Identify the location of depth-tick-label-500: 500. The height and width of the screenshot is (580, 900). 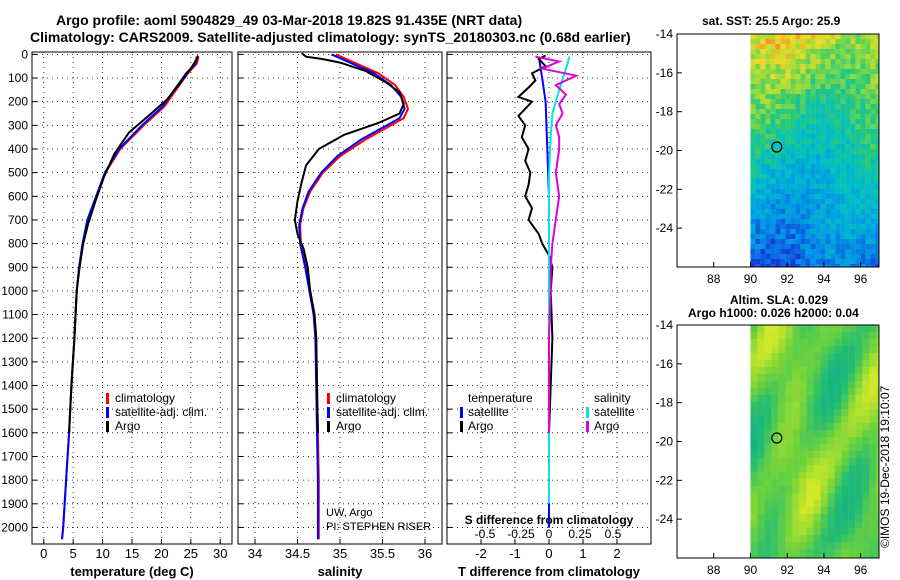
(18, 173).